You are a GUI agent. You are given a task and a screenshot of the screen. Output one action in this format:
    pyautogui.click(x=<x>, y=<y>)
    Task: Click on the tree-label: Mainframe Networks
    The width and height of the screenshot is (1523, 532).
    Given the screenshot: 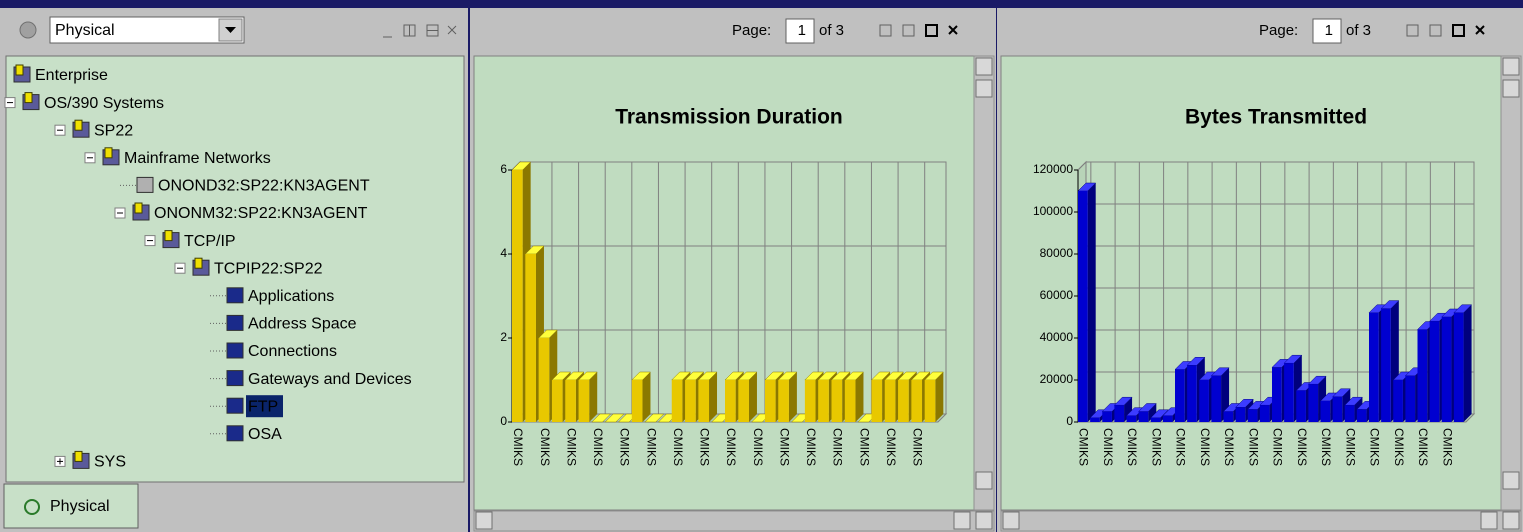 What is the action you would take?
    pyautogui.click(x=197, y=158)
    